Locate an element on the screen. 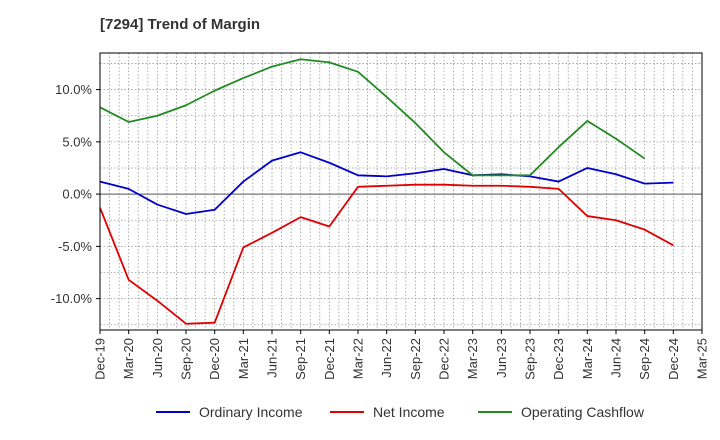  legend-item-ordinary-income: Ordinary Income is located at coordinates (229, 412).